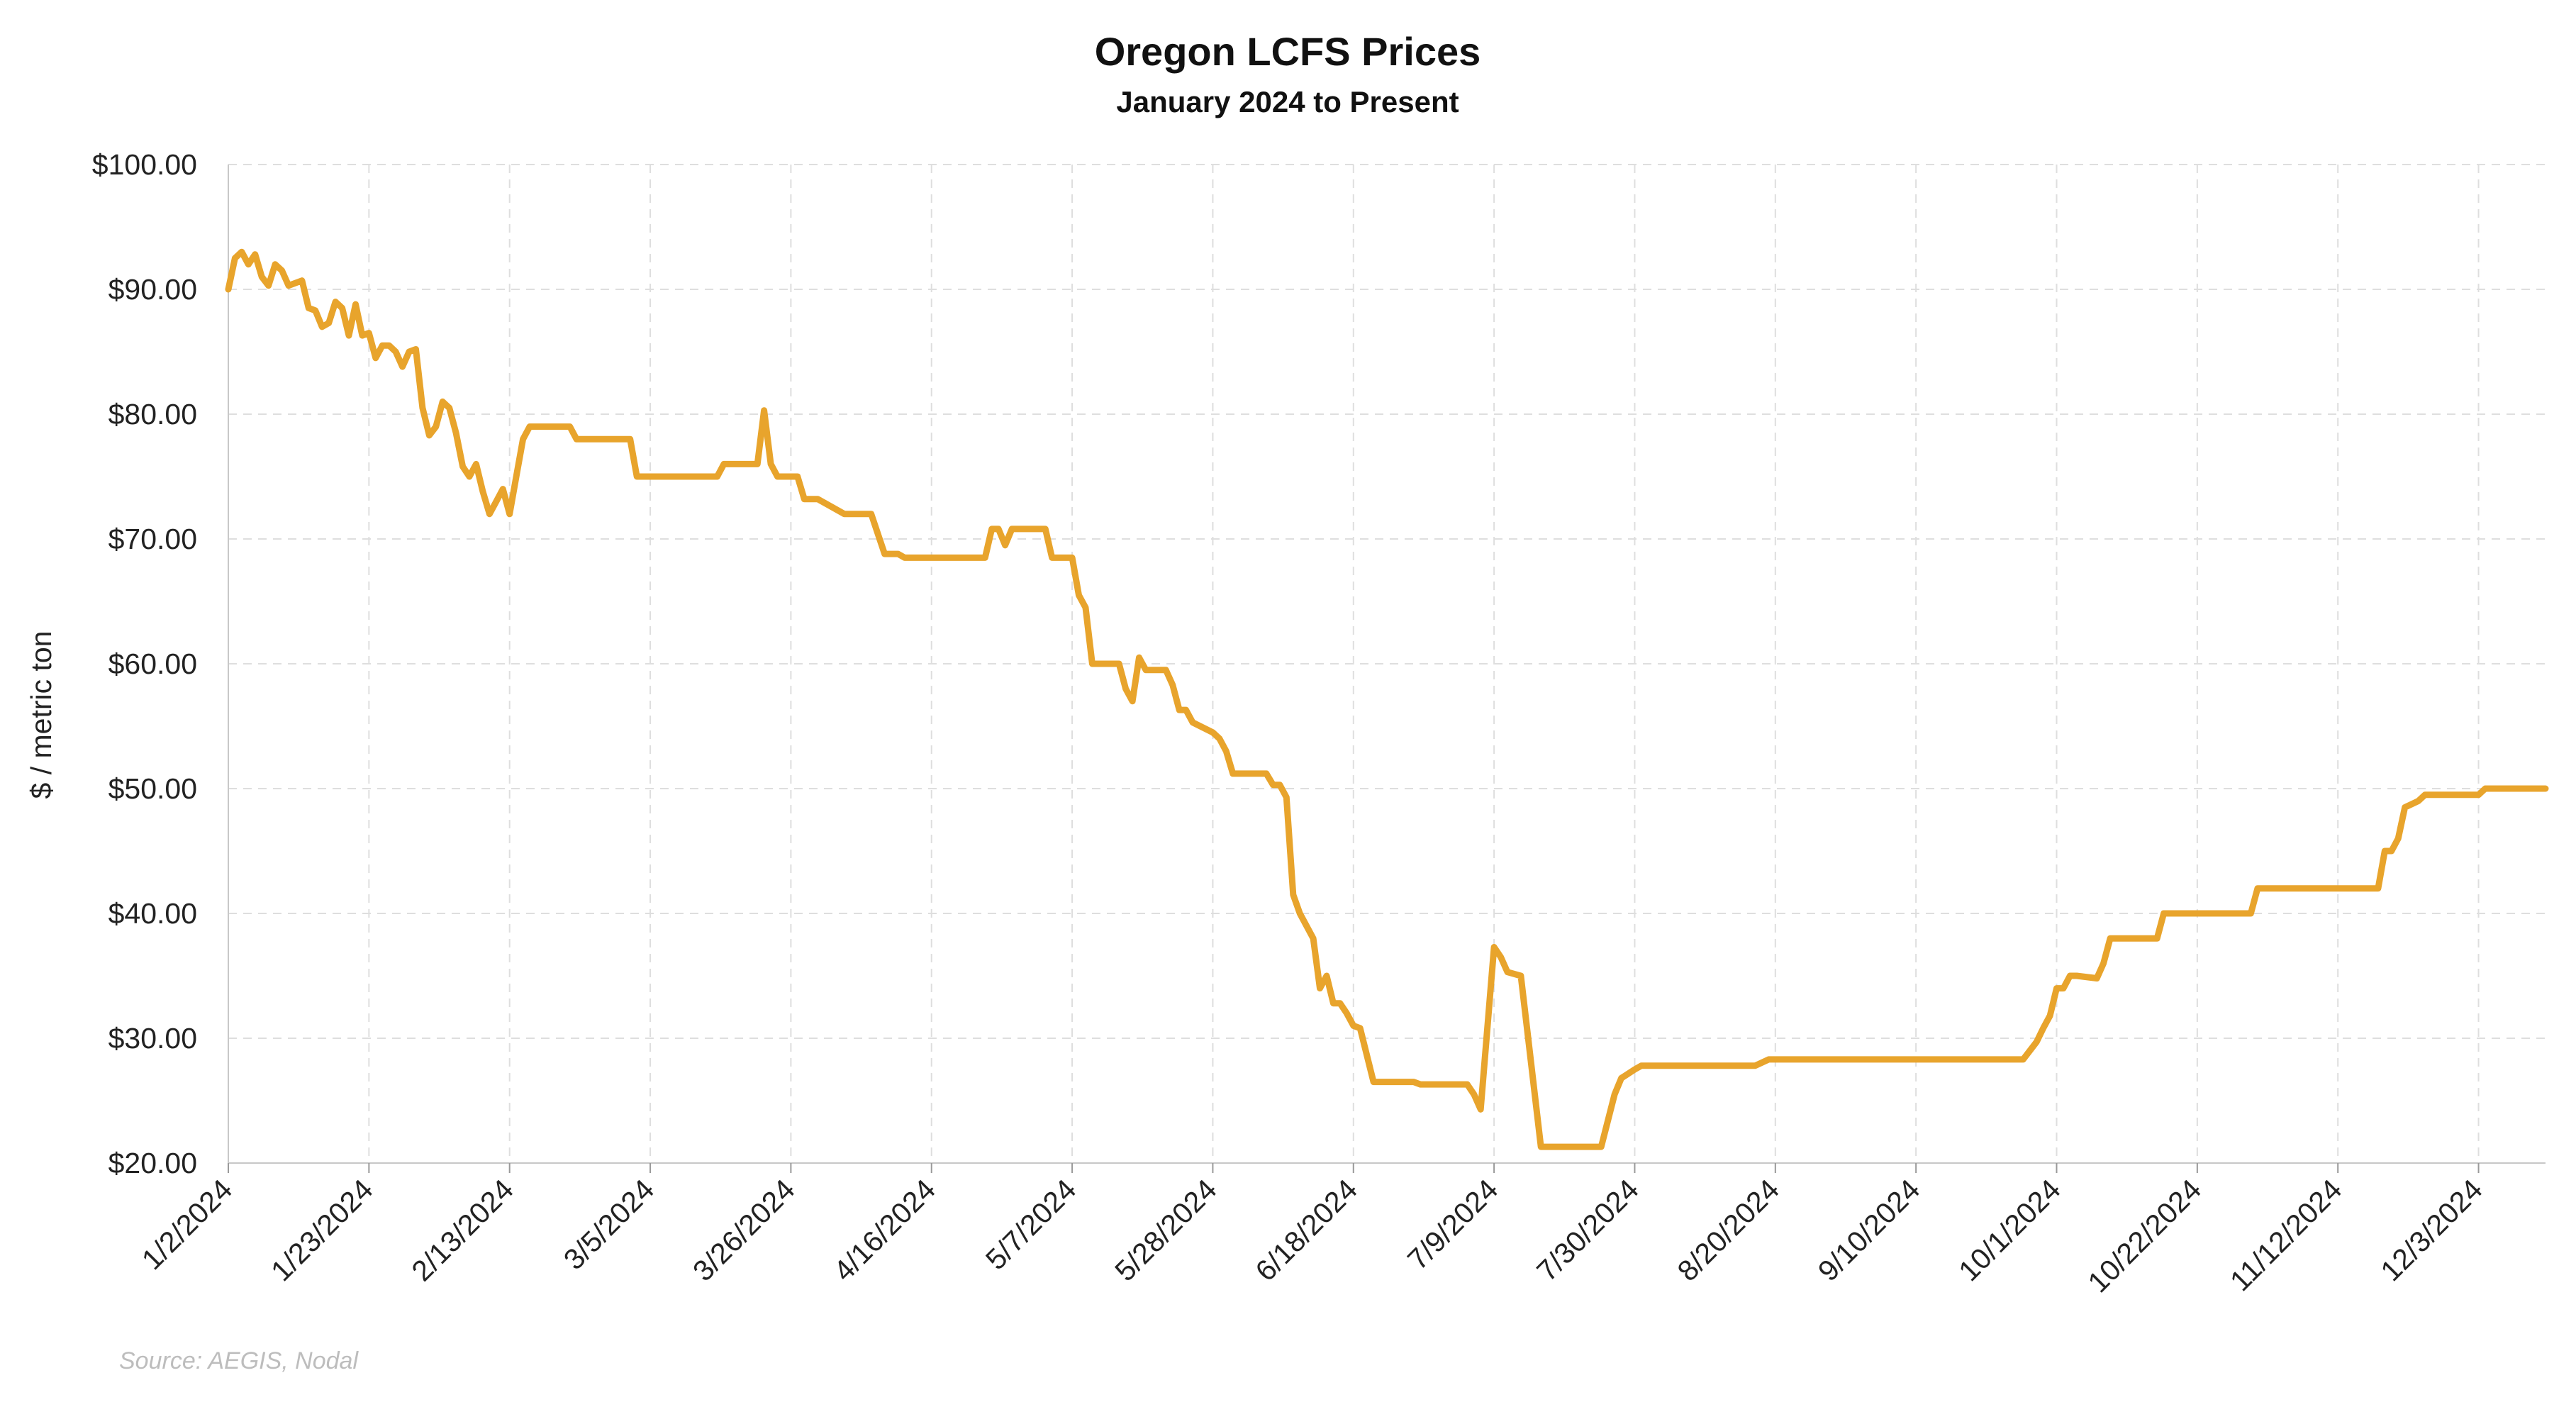 This screenshot has width=2576, height=1407. I want to click on chart-subtitle: January 2024 to Present, so click(1287, 102).